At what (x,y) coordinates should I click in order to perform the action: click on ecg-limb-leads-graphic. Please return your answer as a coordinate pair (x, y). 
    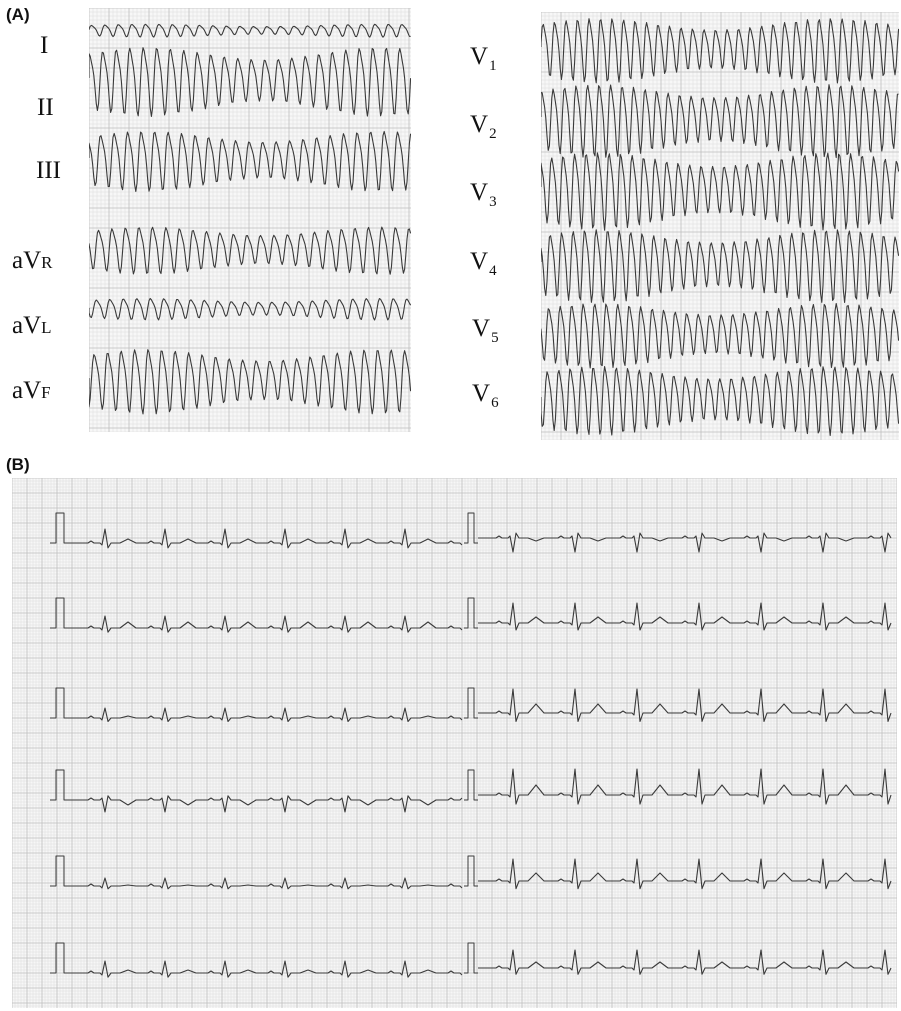
    Looking at the image, I should click on (250, 220).